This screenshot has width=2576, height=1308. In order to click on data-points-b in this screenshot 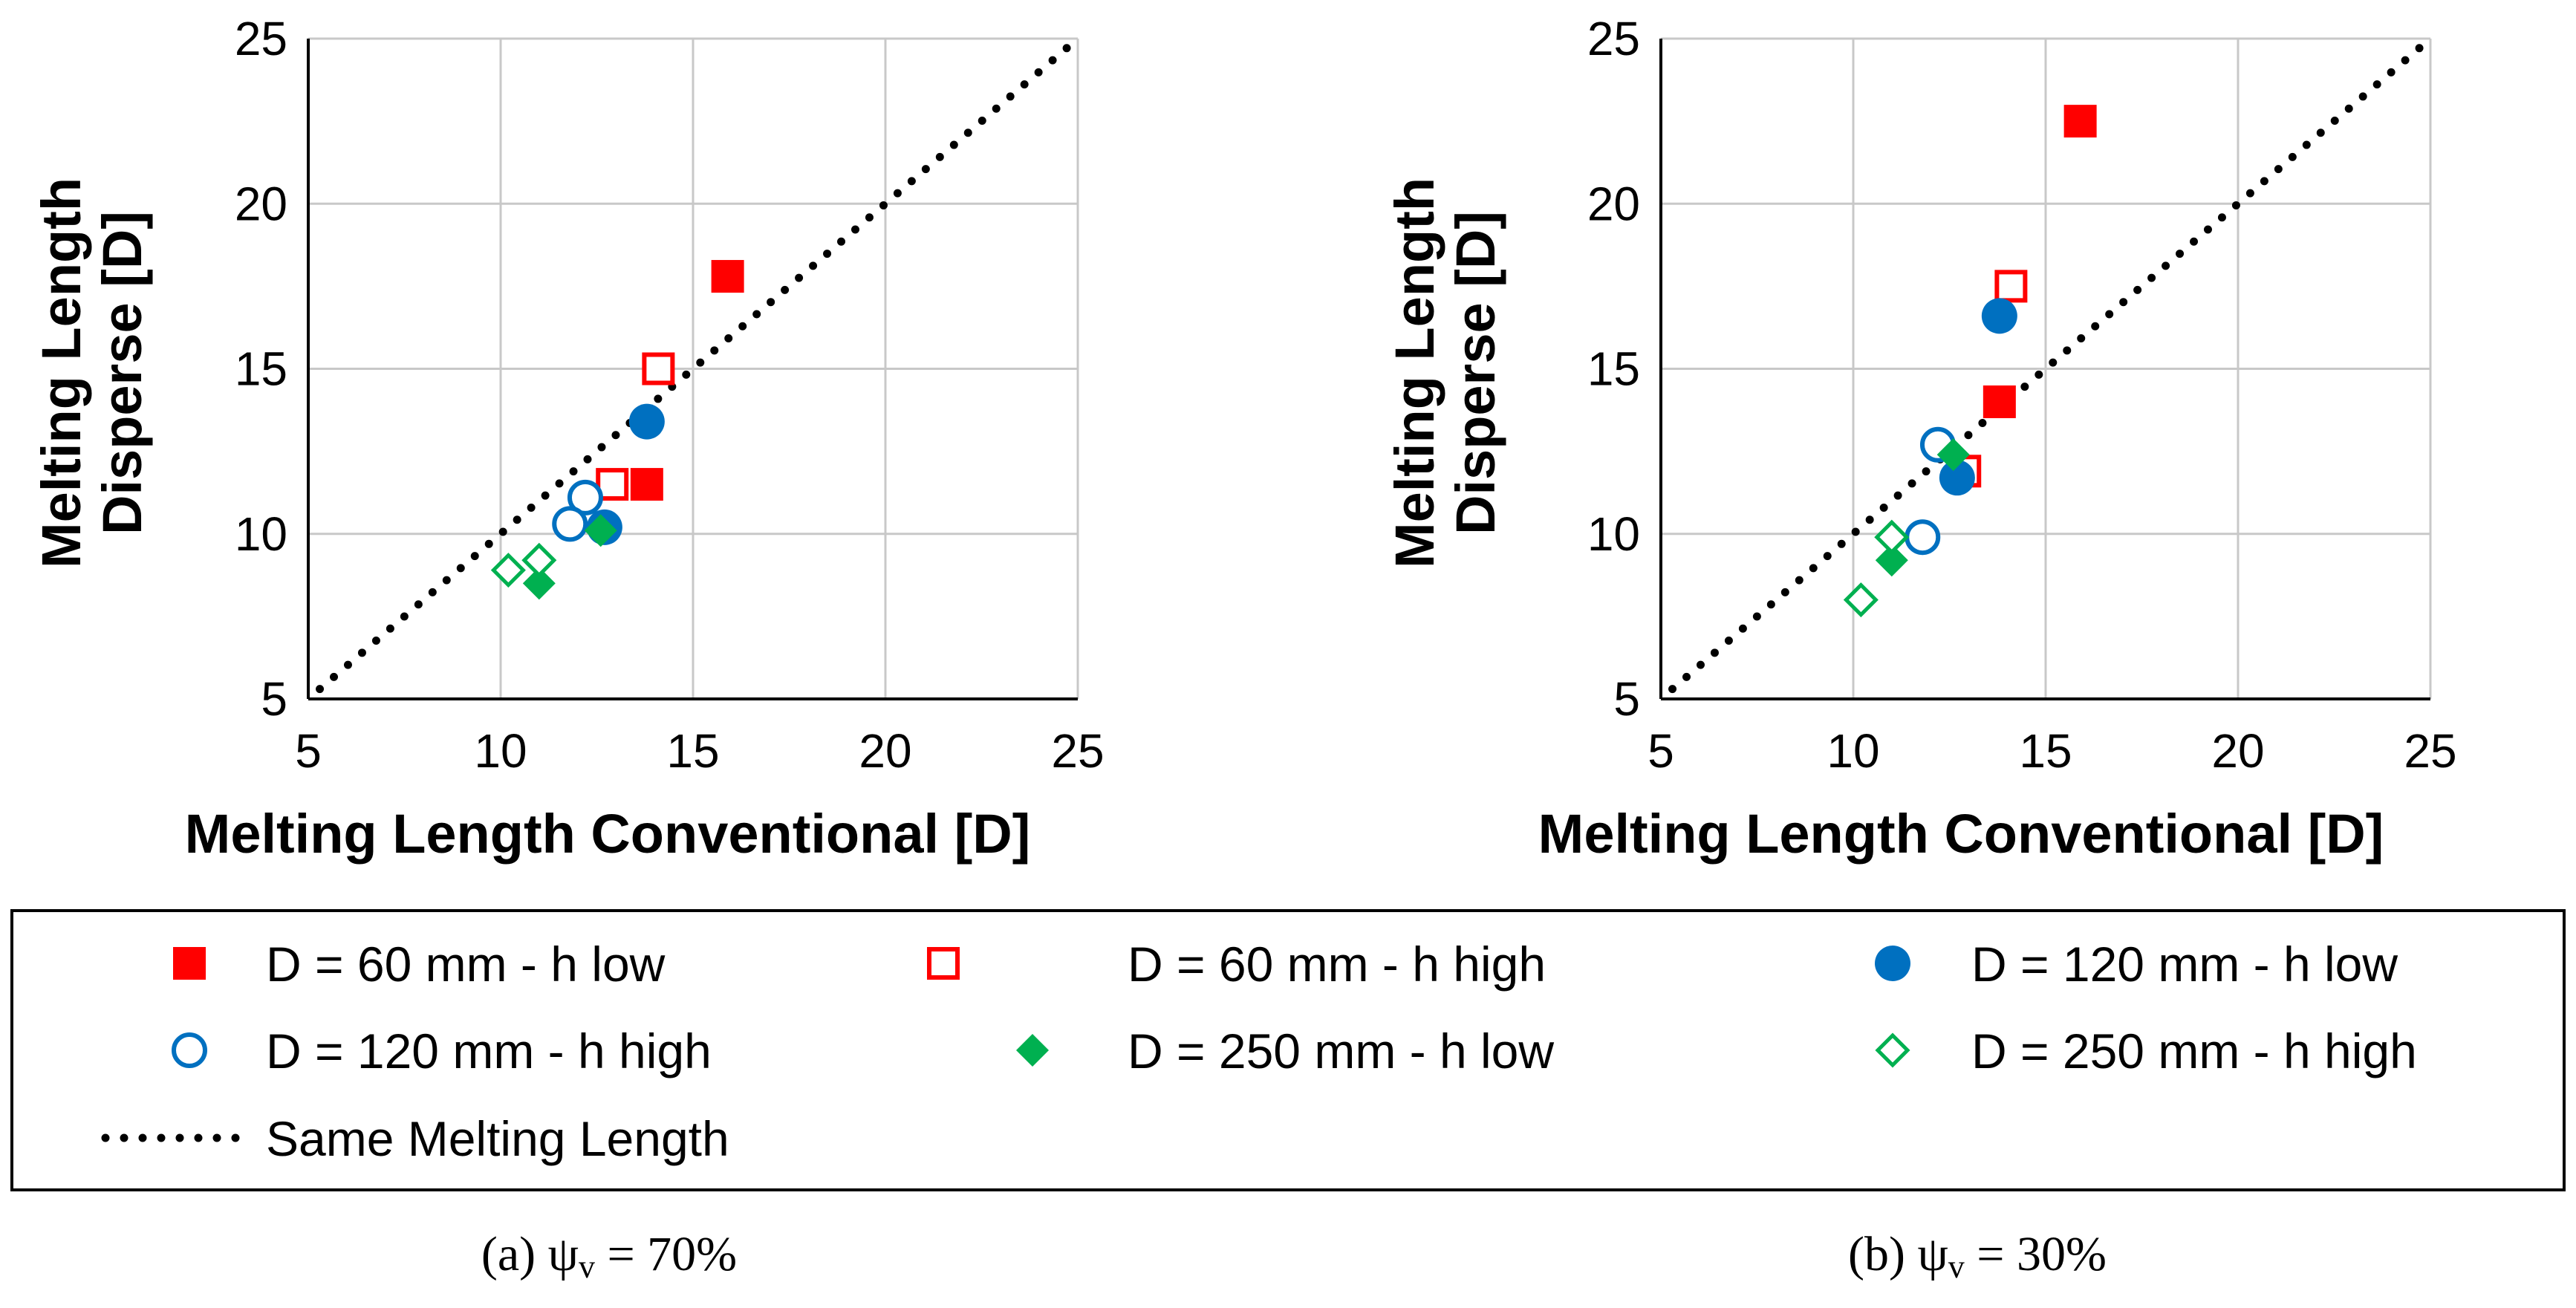, I will do `click(1970, 361)`.